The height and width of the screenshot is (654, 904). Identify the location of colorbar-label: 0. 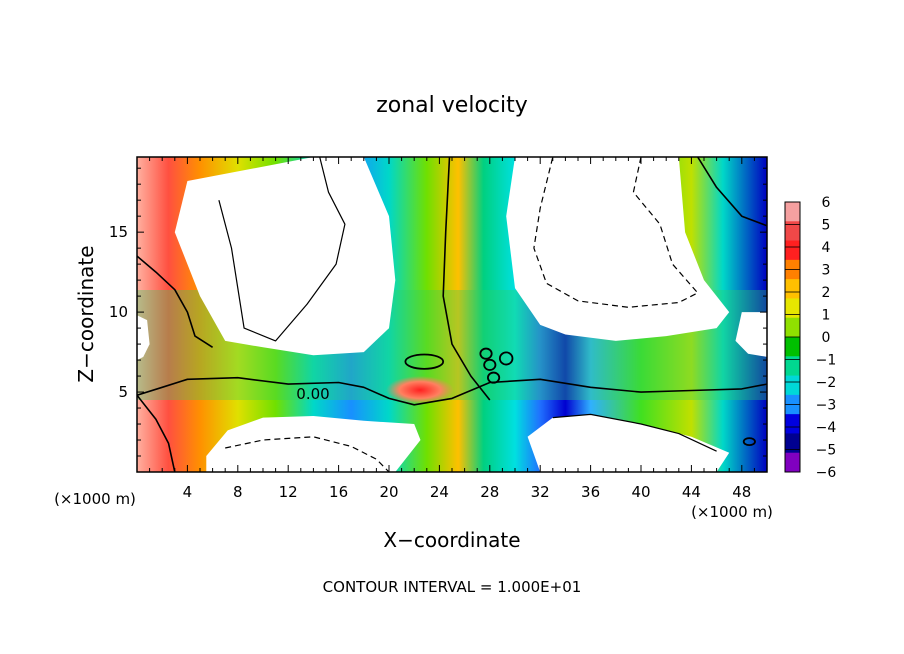
(826, 338).